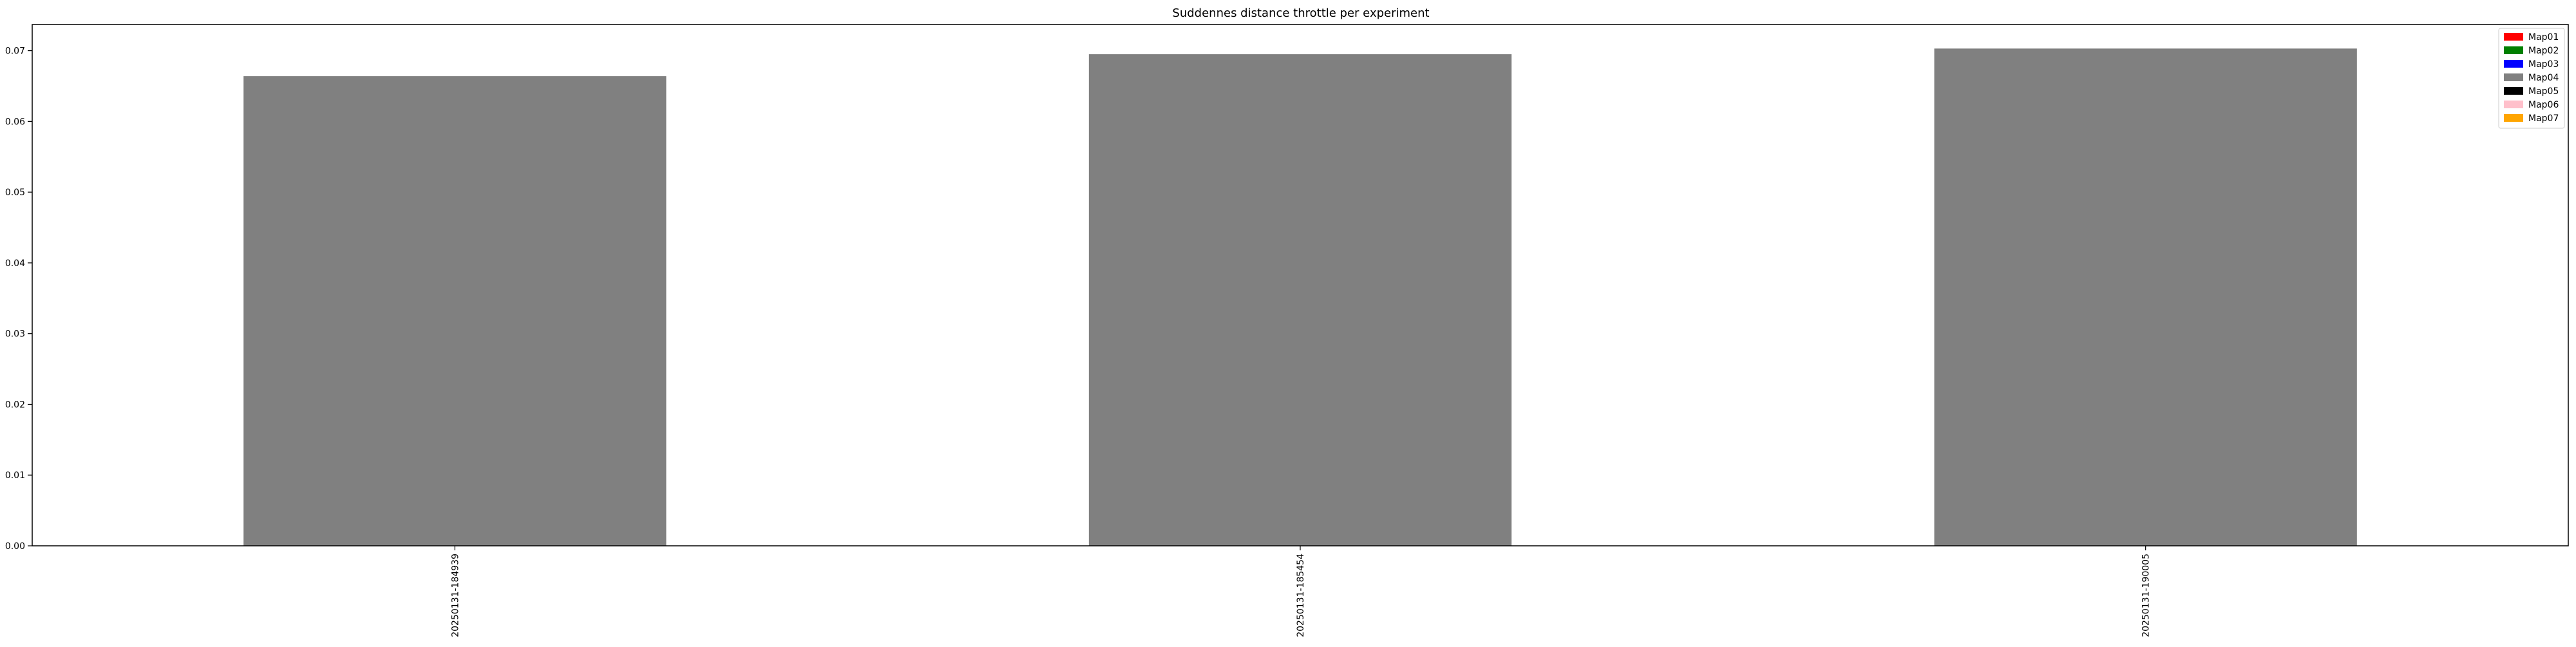 The height and width of the screenshot is (647, 2576). Describe the element at coordinates (2543, 105) in the screenshot. I see `legend-label-map06: Map06` at that location.